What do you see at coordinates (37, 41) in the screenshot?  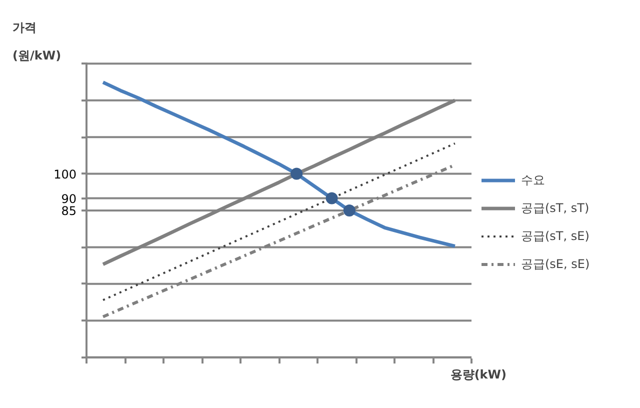 I see `y-axis-title: 가격 (원/kW)` at bounding box center [37, 41].